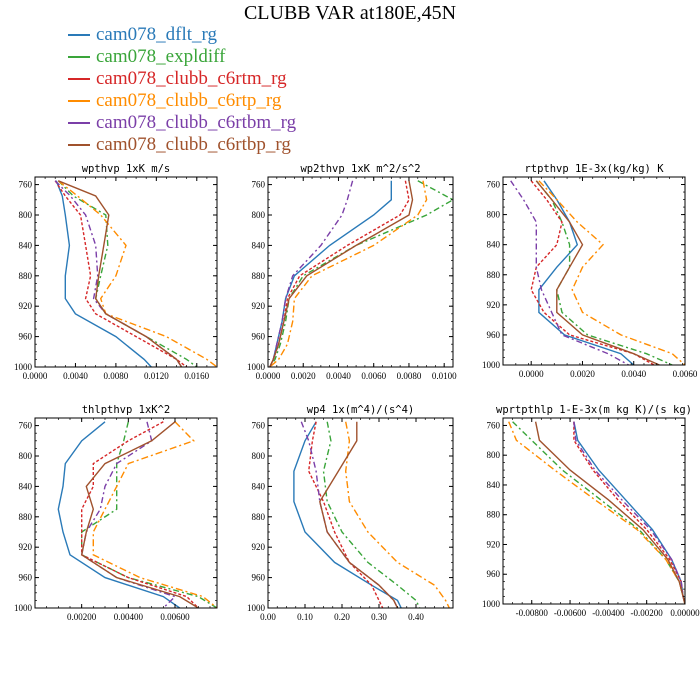 This screenshot has height=700, width=700. I want to click on legend-label: cam078_clubb_c6rtp_rg, so click(189, 100).